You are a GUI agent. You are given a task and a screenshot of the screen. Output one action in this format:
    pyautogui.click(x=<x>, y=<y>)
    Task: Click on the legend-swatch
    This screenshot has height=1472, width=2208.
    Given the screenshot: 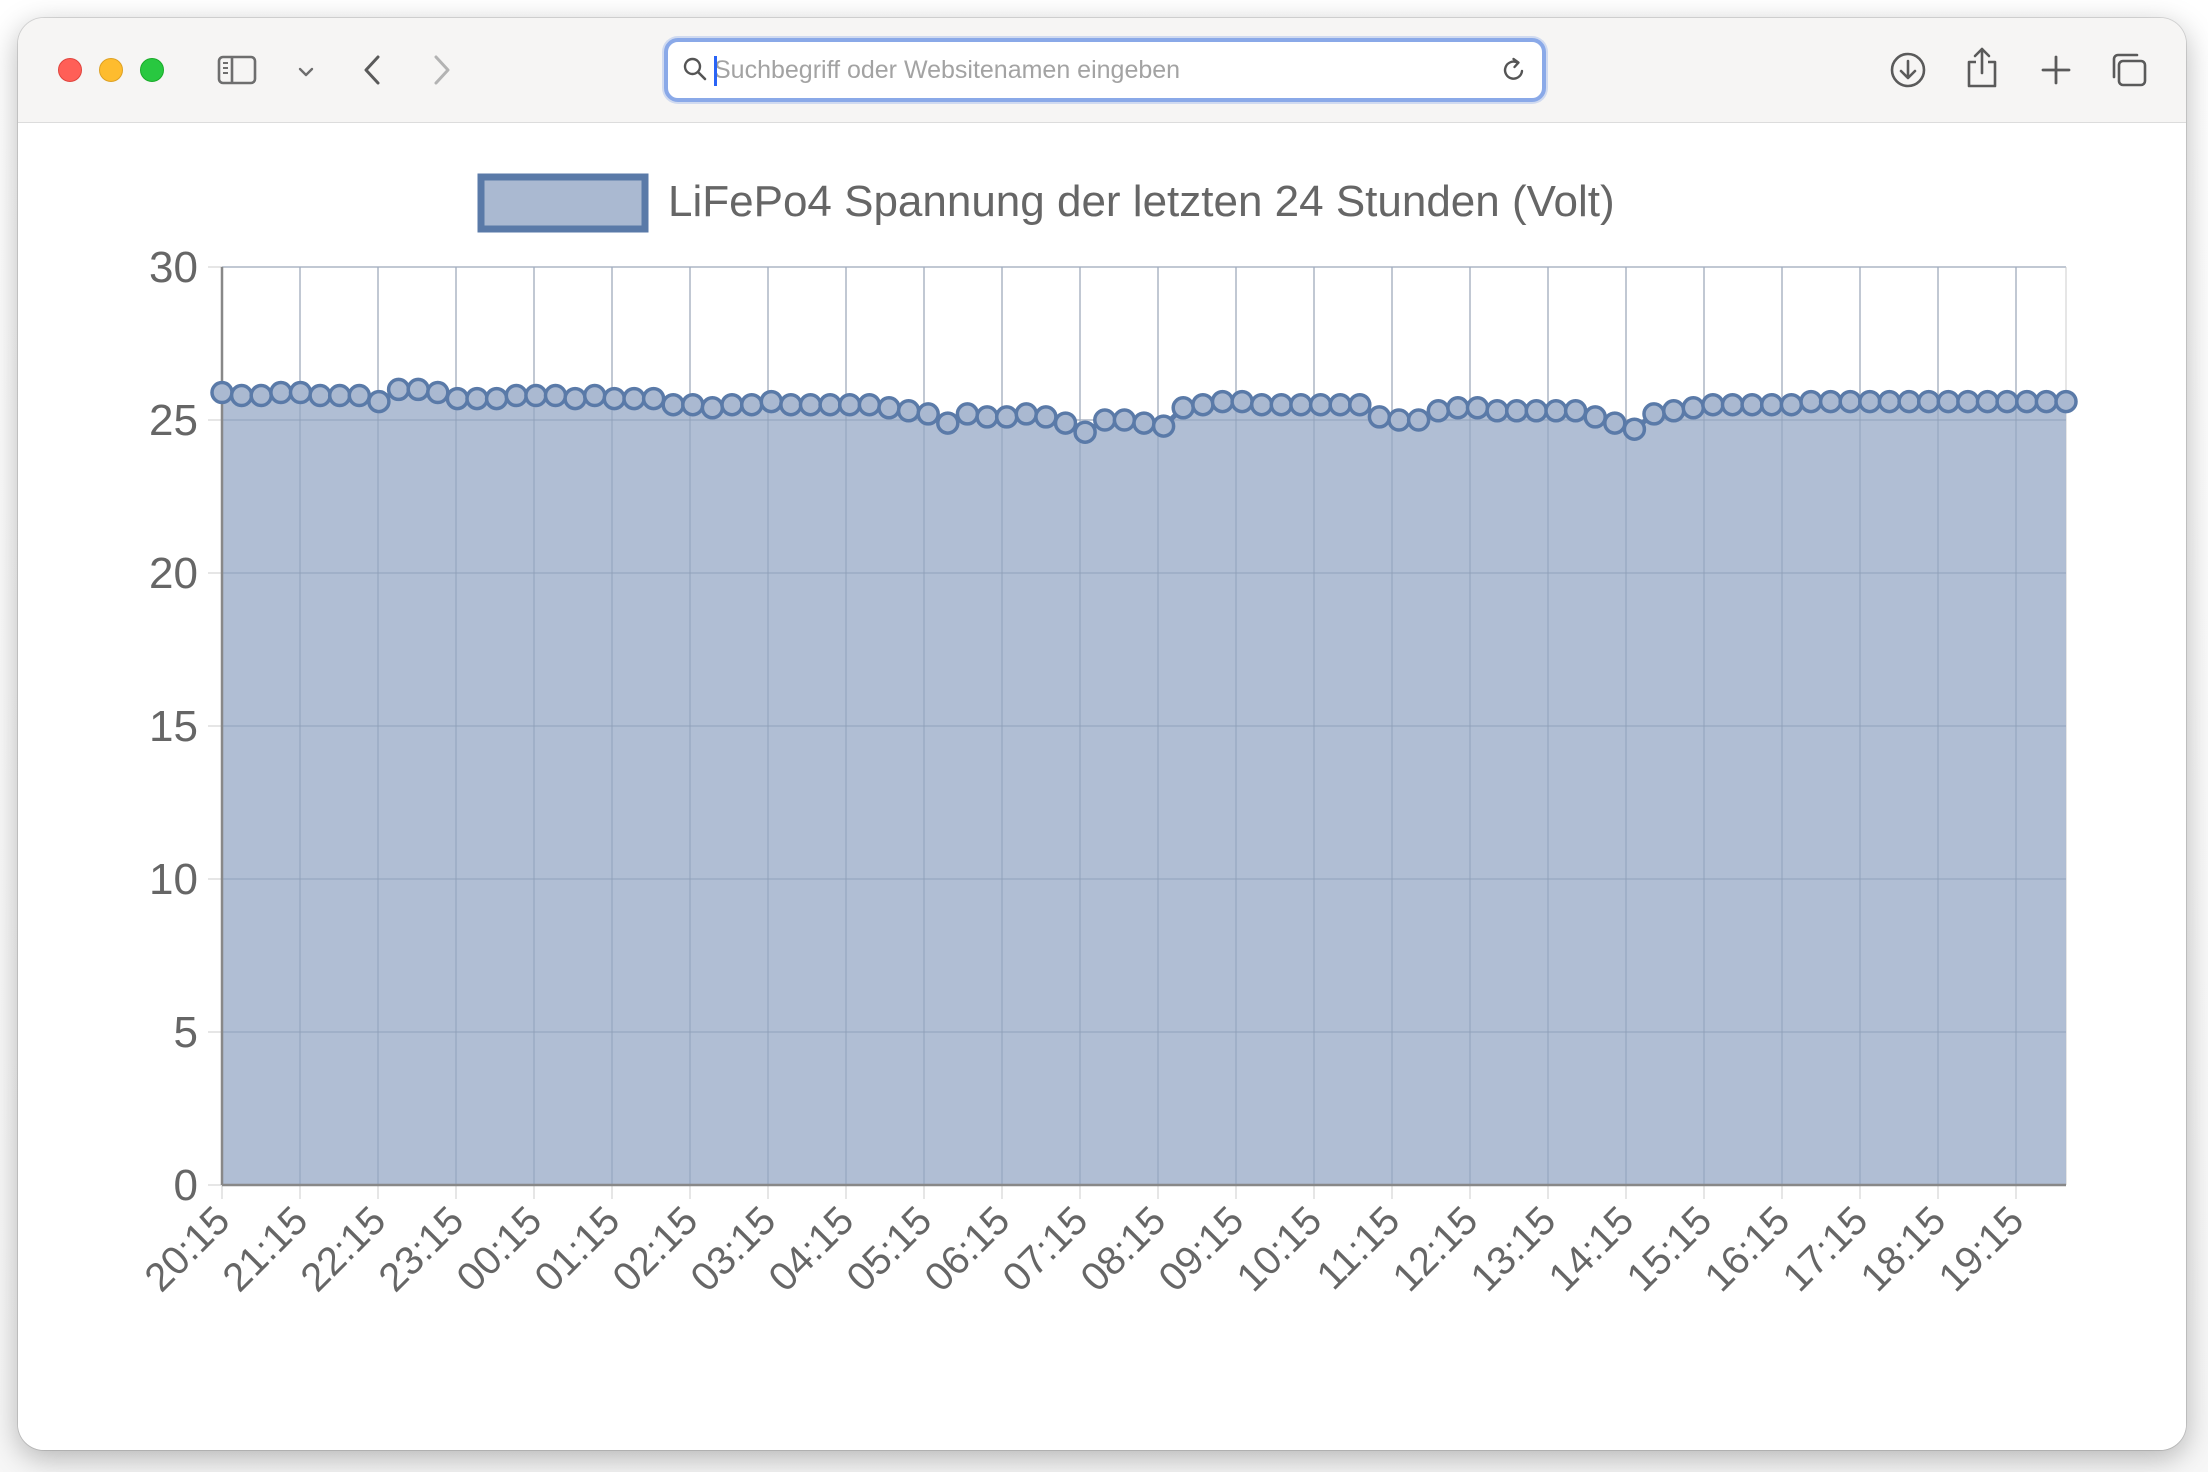 What is the action you would take?
    pyautogui.click(x=563, y=203)
    